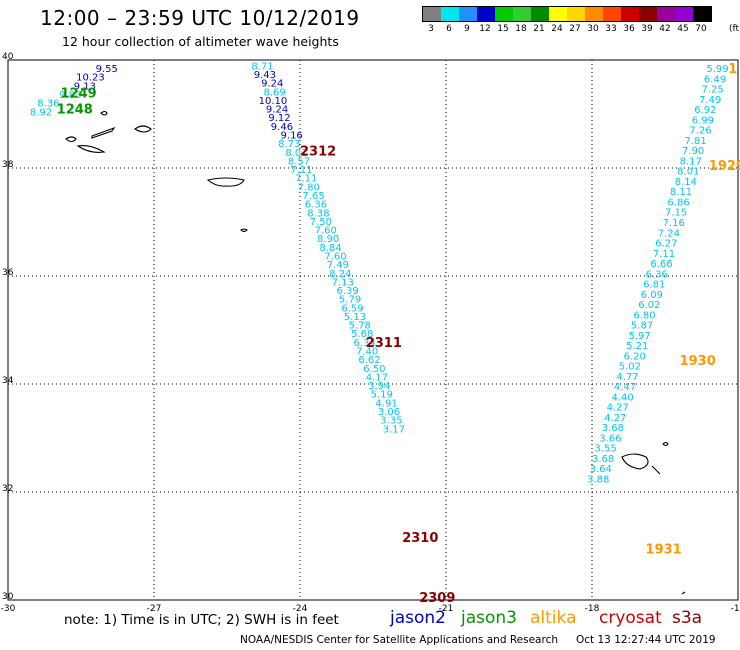 The width and height of the screenshot is (740, 650). I want to click on legend-label: 9, so click(467, 29).